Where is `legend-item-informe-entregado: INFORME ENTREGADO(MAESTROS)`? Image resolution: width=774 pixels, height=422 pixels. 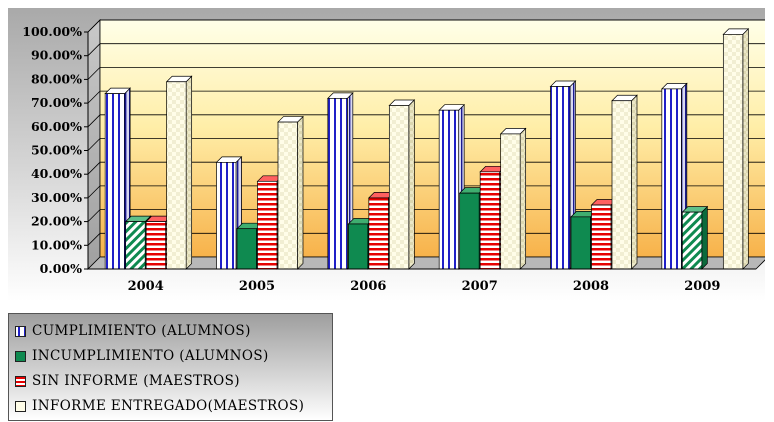 legend-item-informe-entregado: INFORME ENTREGADO(MAESTROS) is located at coordinates (159, 406).